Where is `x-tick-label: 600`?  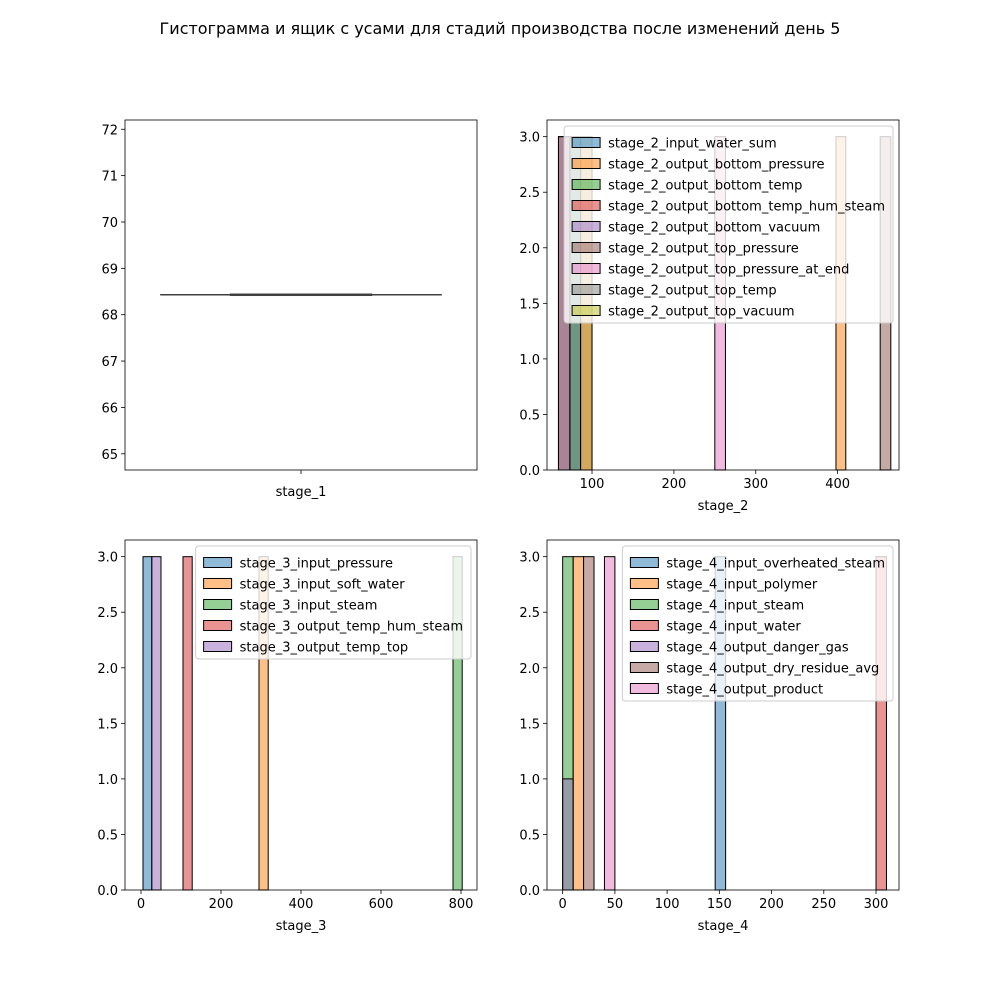 x-tick-label: 600 is located at coordinates (381, 904).